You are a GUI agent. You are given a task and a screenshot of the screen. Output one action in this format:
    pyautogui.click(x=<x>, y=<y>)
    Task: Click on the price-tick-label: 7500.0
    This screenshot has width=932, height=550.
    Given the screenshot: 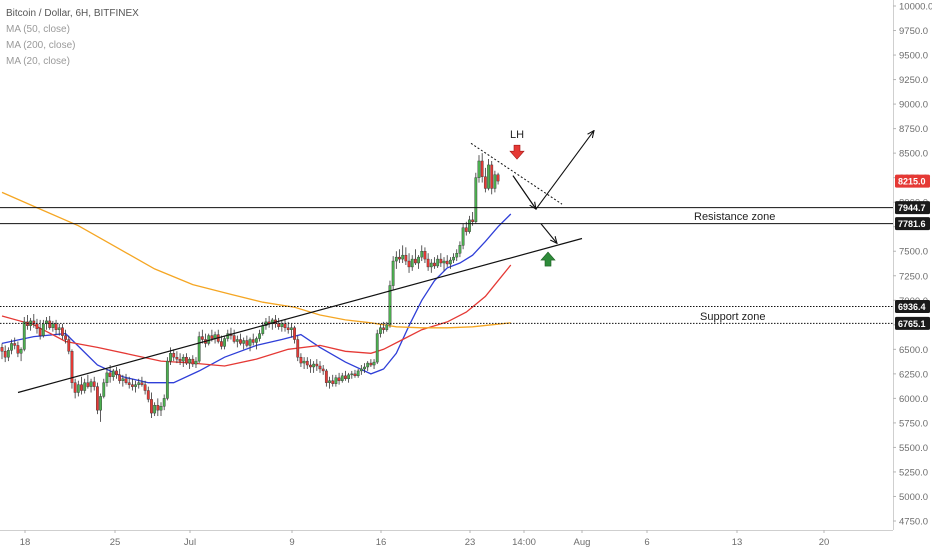 What is the action you would take?
    pyautogui.click(x=913, y=252)
    